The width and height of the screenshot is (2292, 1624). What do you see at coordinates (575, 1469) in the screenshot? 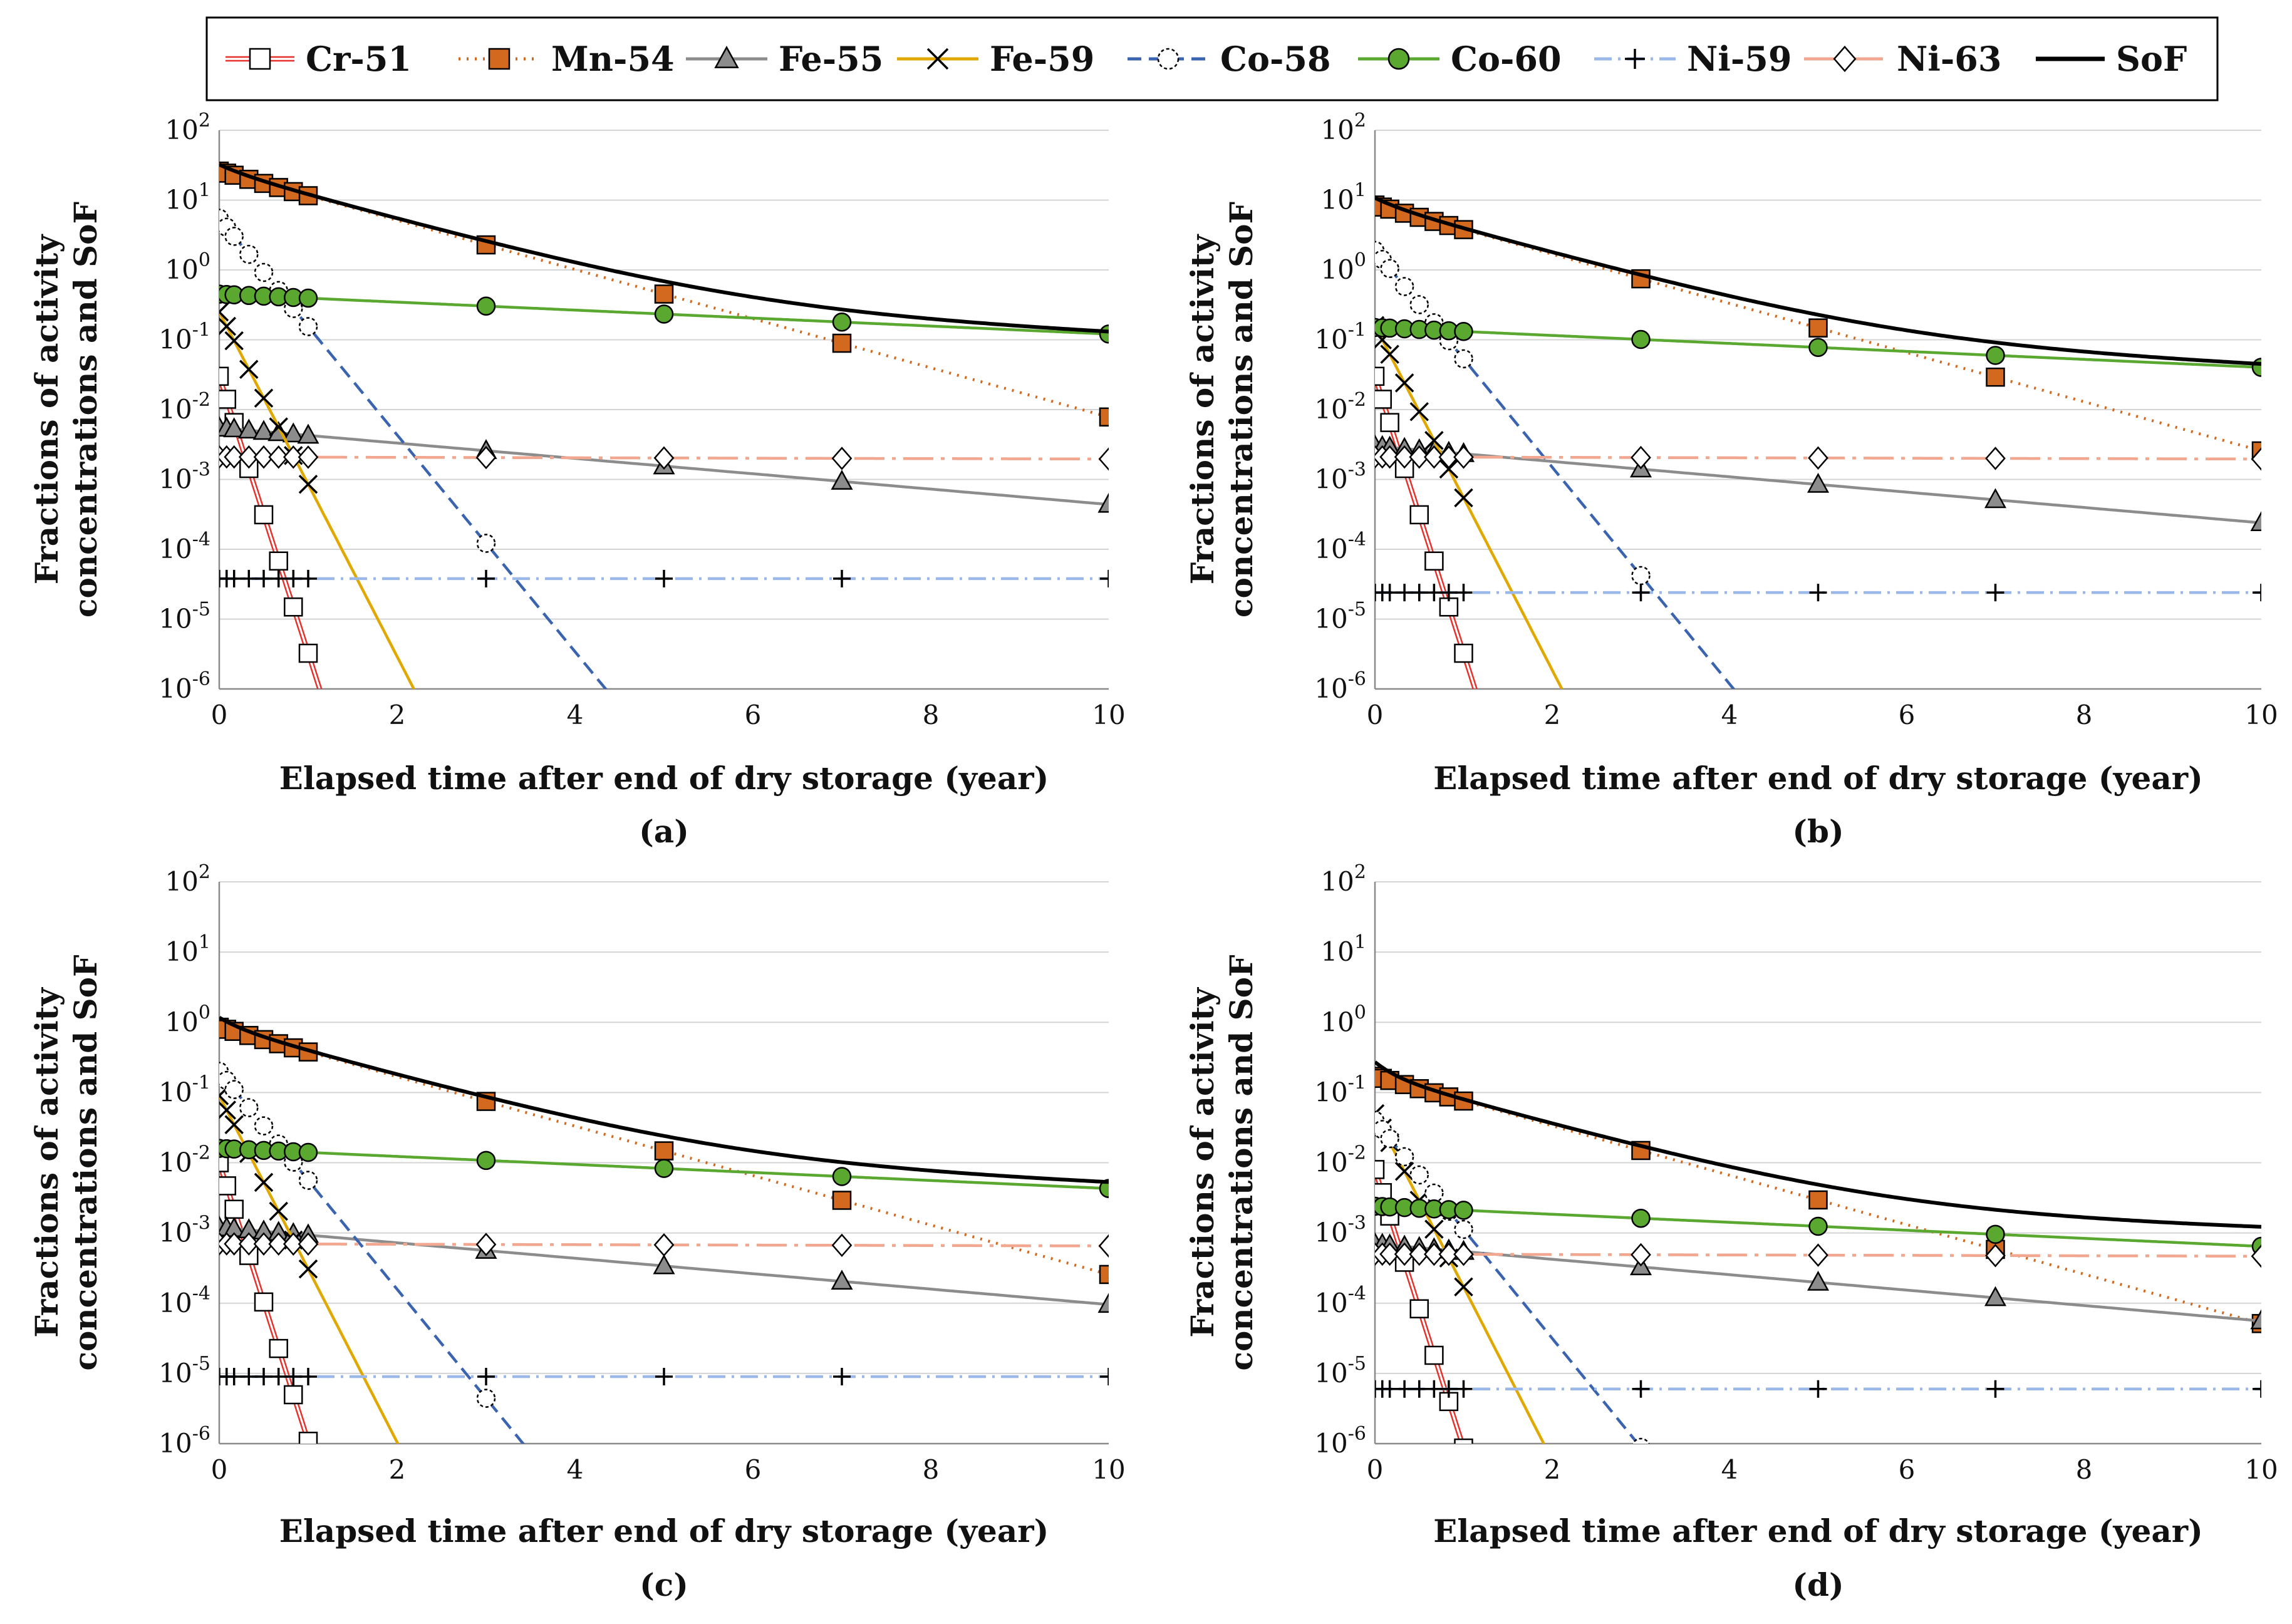
I see `x-tick-label: 4` at bounding box center [575, 1469].